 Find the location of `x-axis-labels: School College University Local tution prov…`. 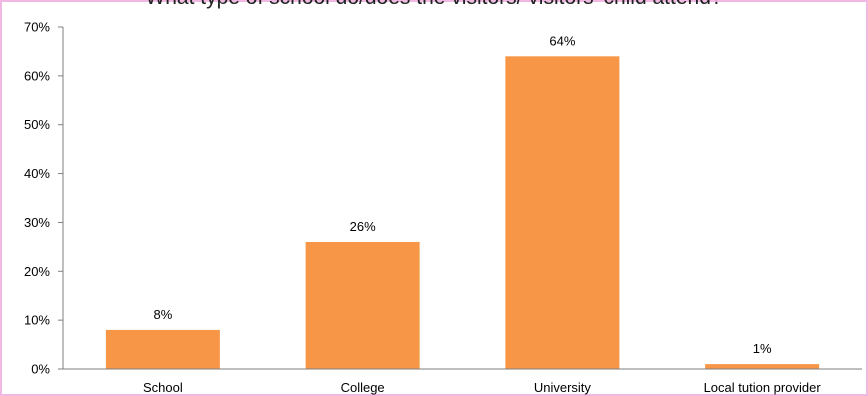

x-axis-labels: School College University Local tution prov… is located at coordinates (482, 387).